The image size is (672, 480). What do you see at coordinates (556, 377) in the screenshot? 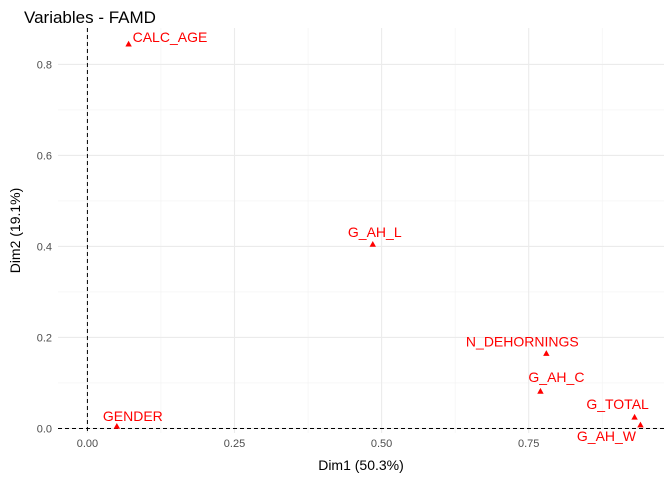
I see `point-label-g-ah-c: G_AH_C` at bounding box center [556, 377].